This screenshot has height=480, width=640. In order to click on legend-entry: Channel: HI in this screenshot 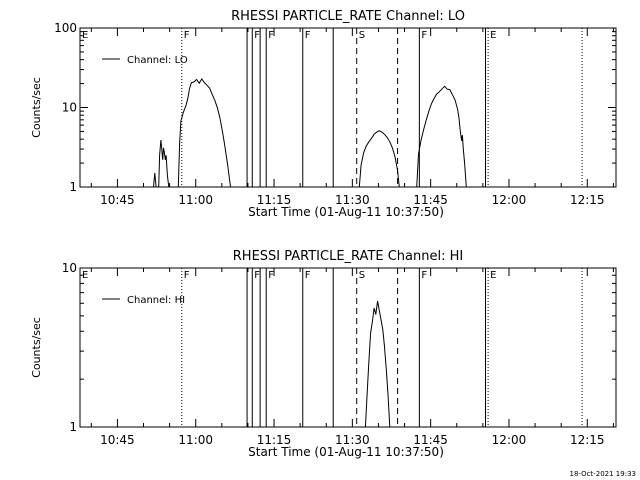, I will do `click(156, 300)`.